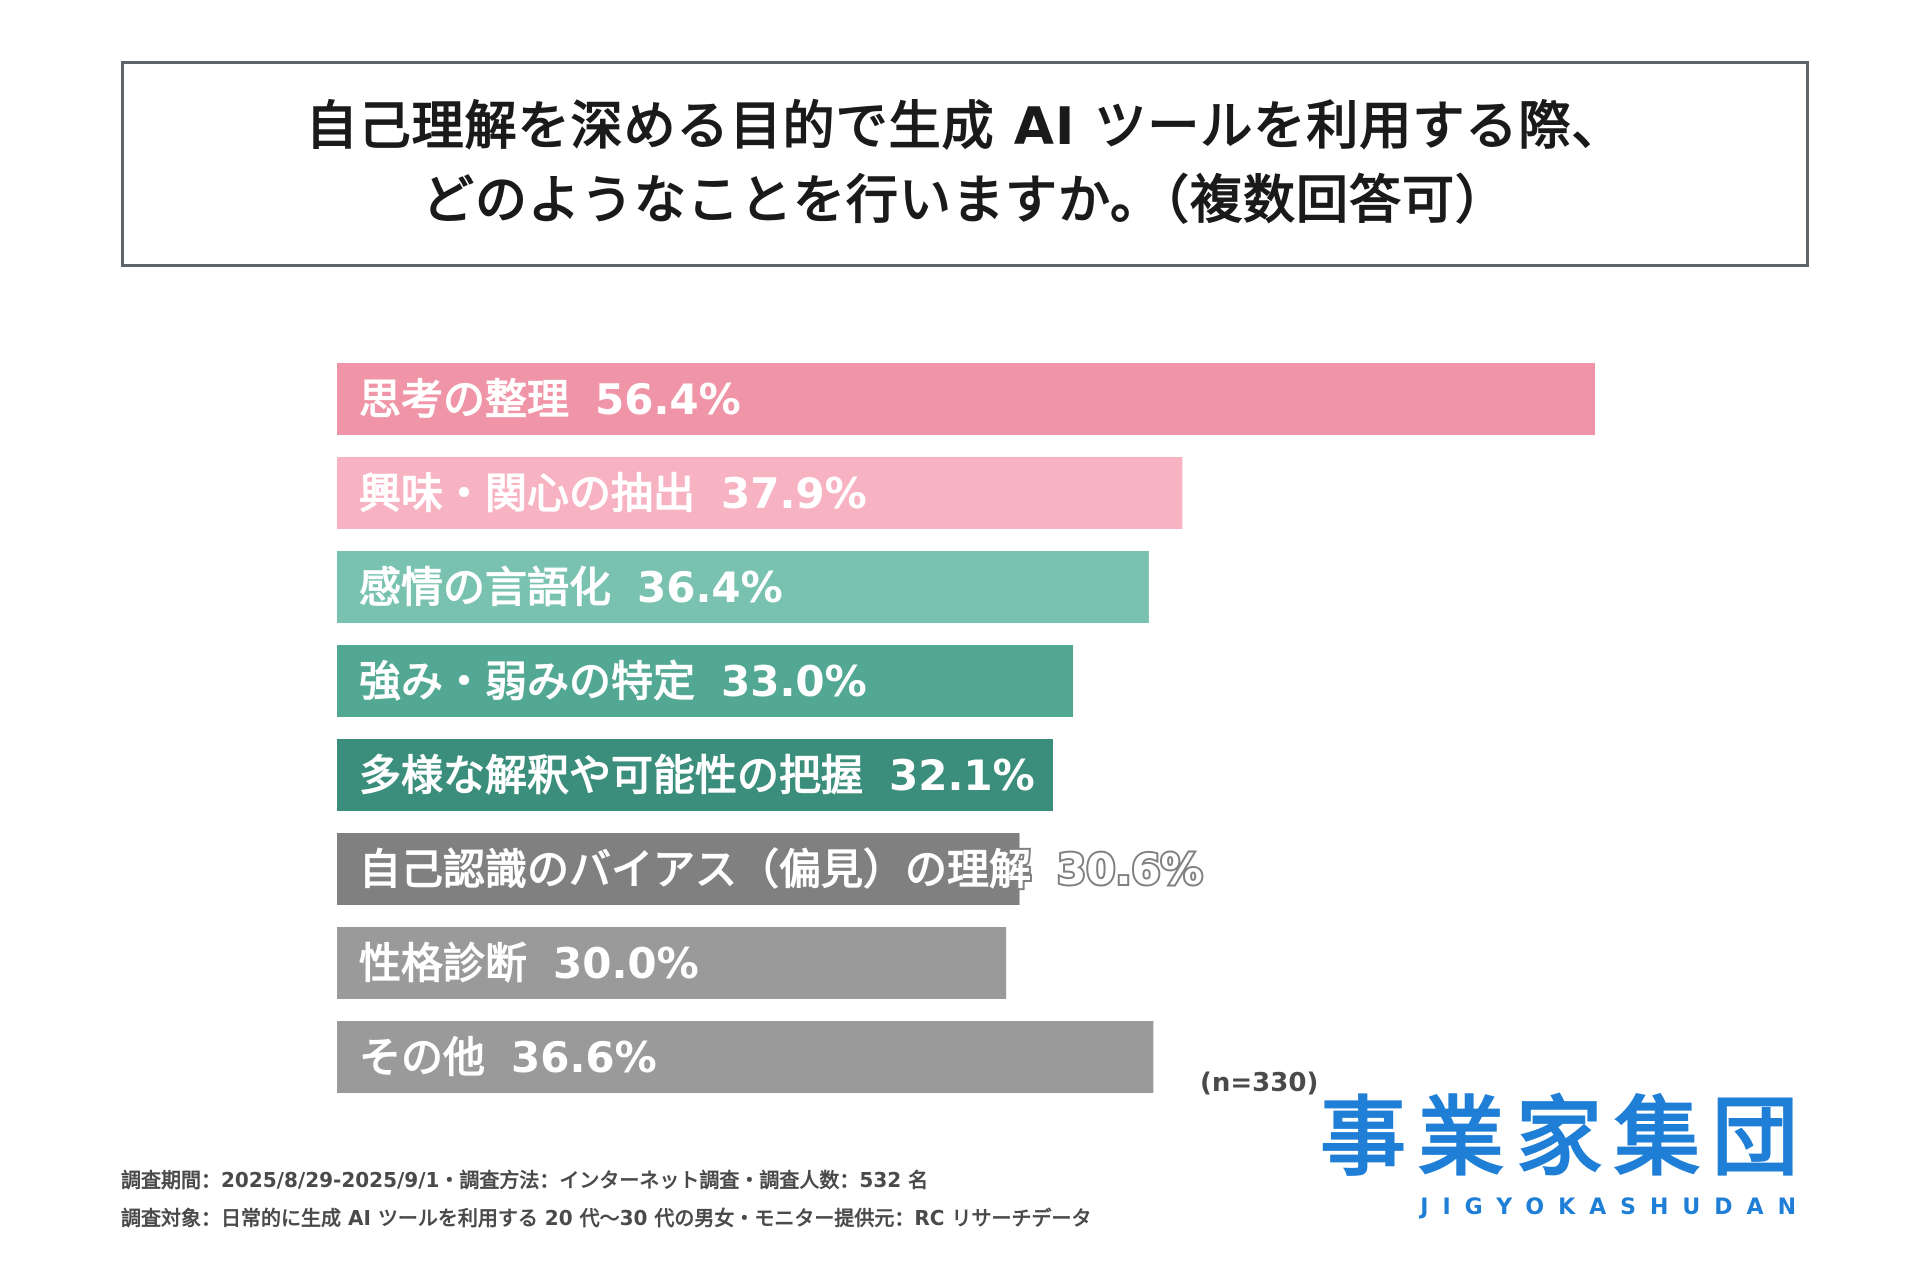 This screenshot has height=1280, width=1920. What do you see at coordinates (584, 1057) in the screenshot?
I see `value-label: 36.6%` at bounding box center [584, 1057].